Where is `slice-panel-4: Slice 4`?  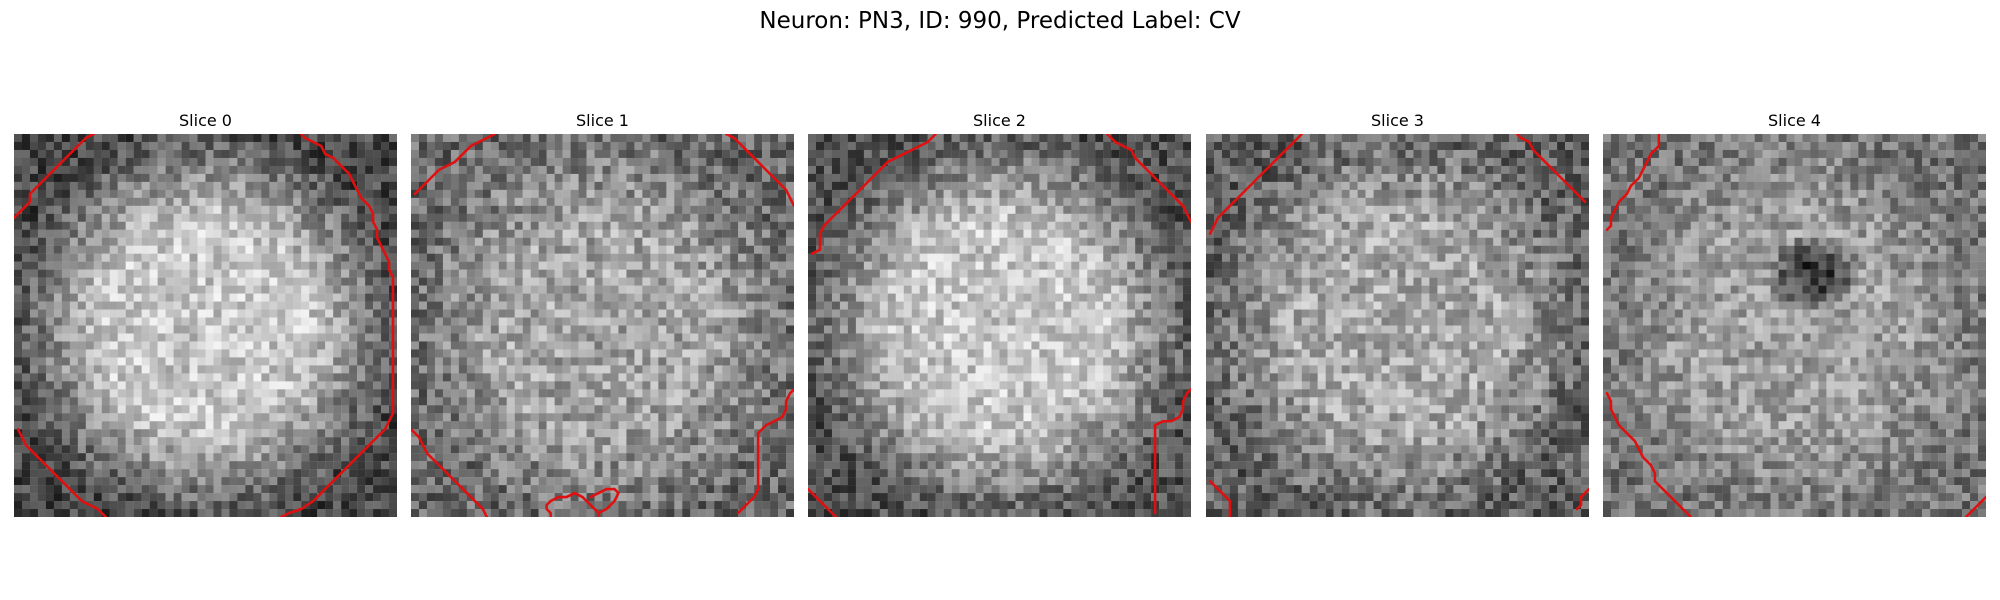 slice-panel-4: Slice 4 is located at coordinates (1794, 312).